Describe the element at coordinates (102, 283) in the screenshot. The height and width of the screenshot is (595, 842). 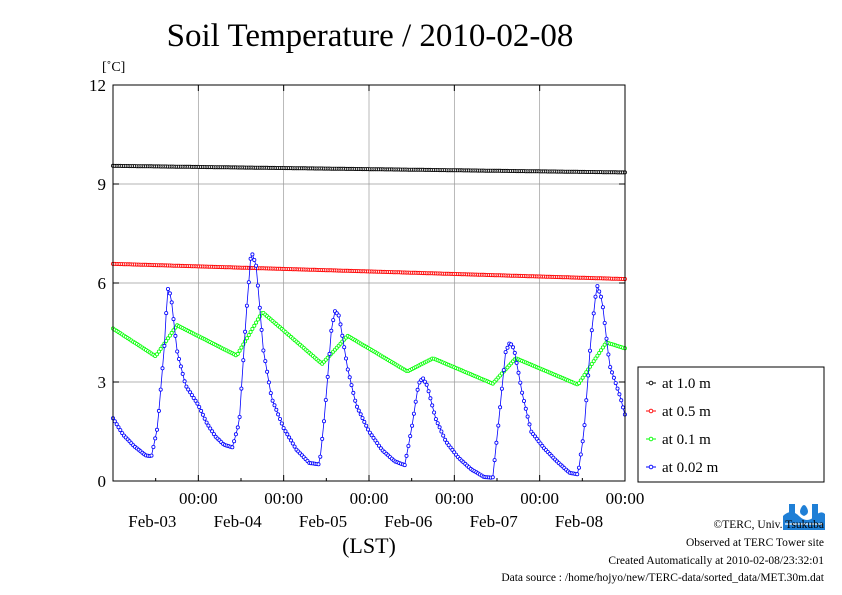
I see `y-tick-label: 6` at that location.